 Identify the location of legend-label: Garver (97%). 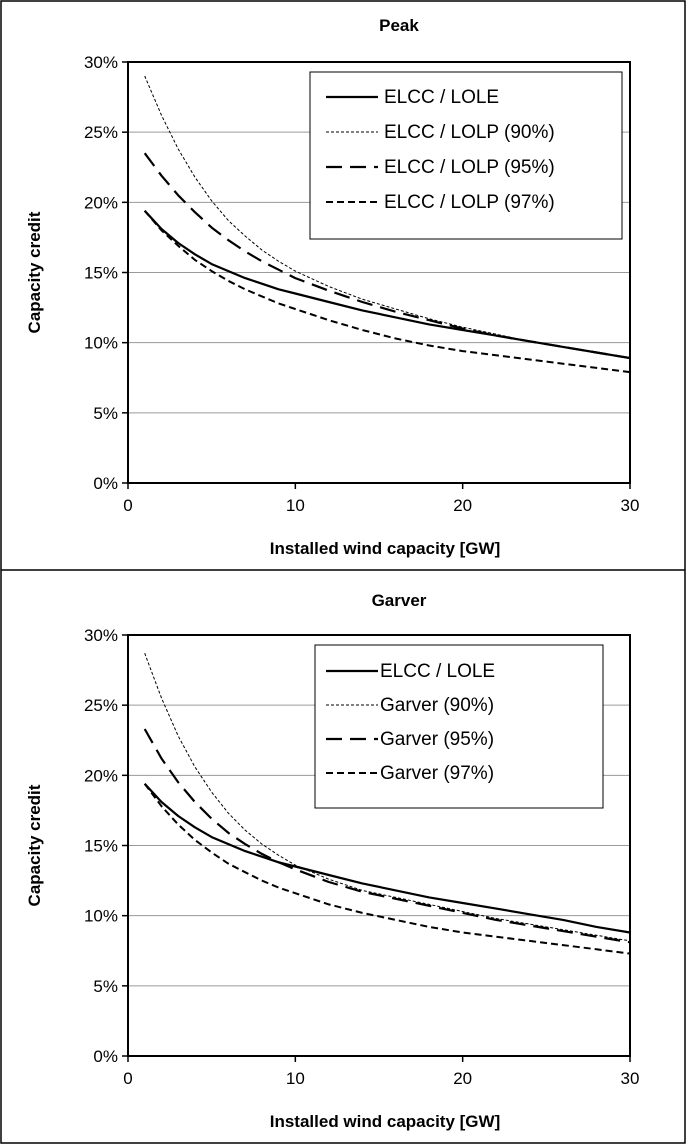
(437, 773).